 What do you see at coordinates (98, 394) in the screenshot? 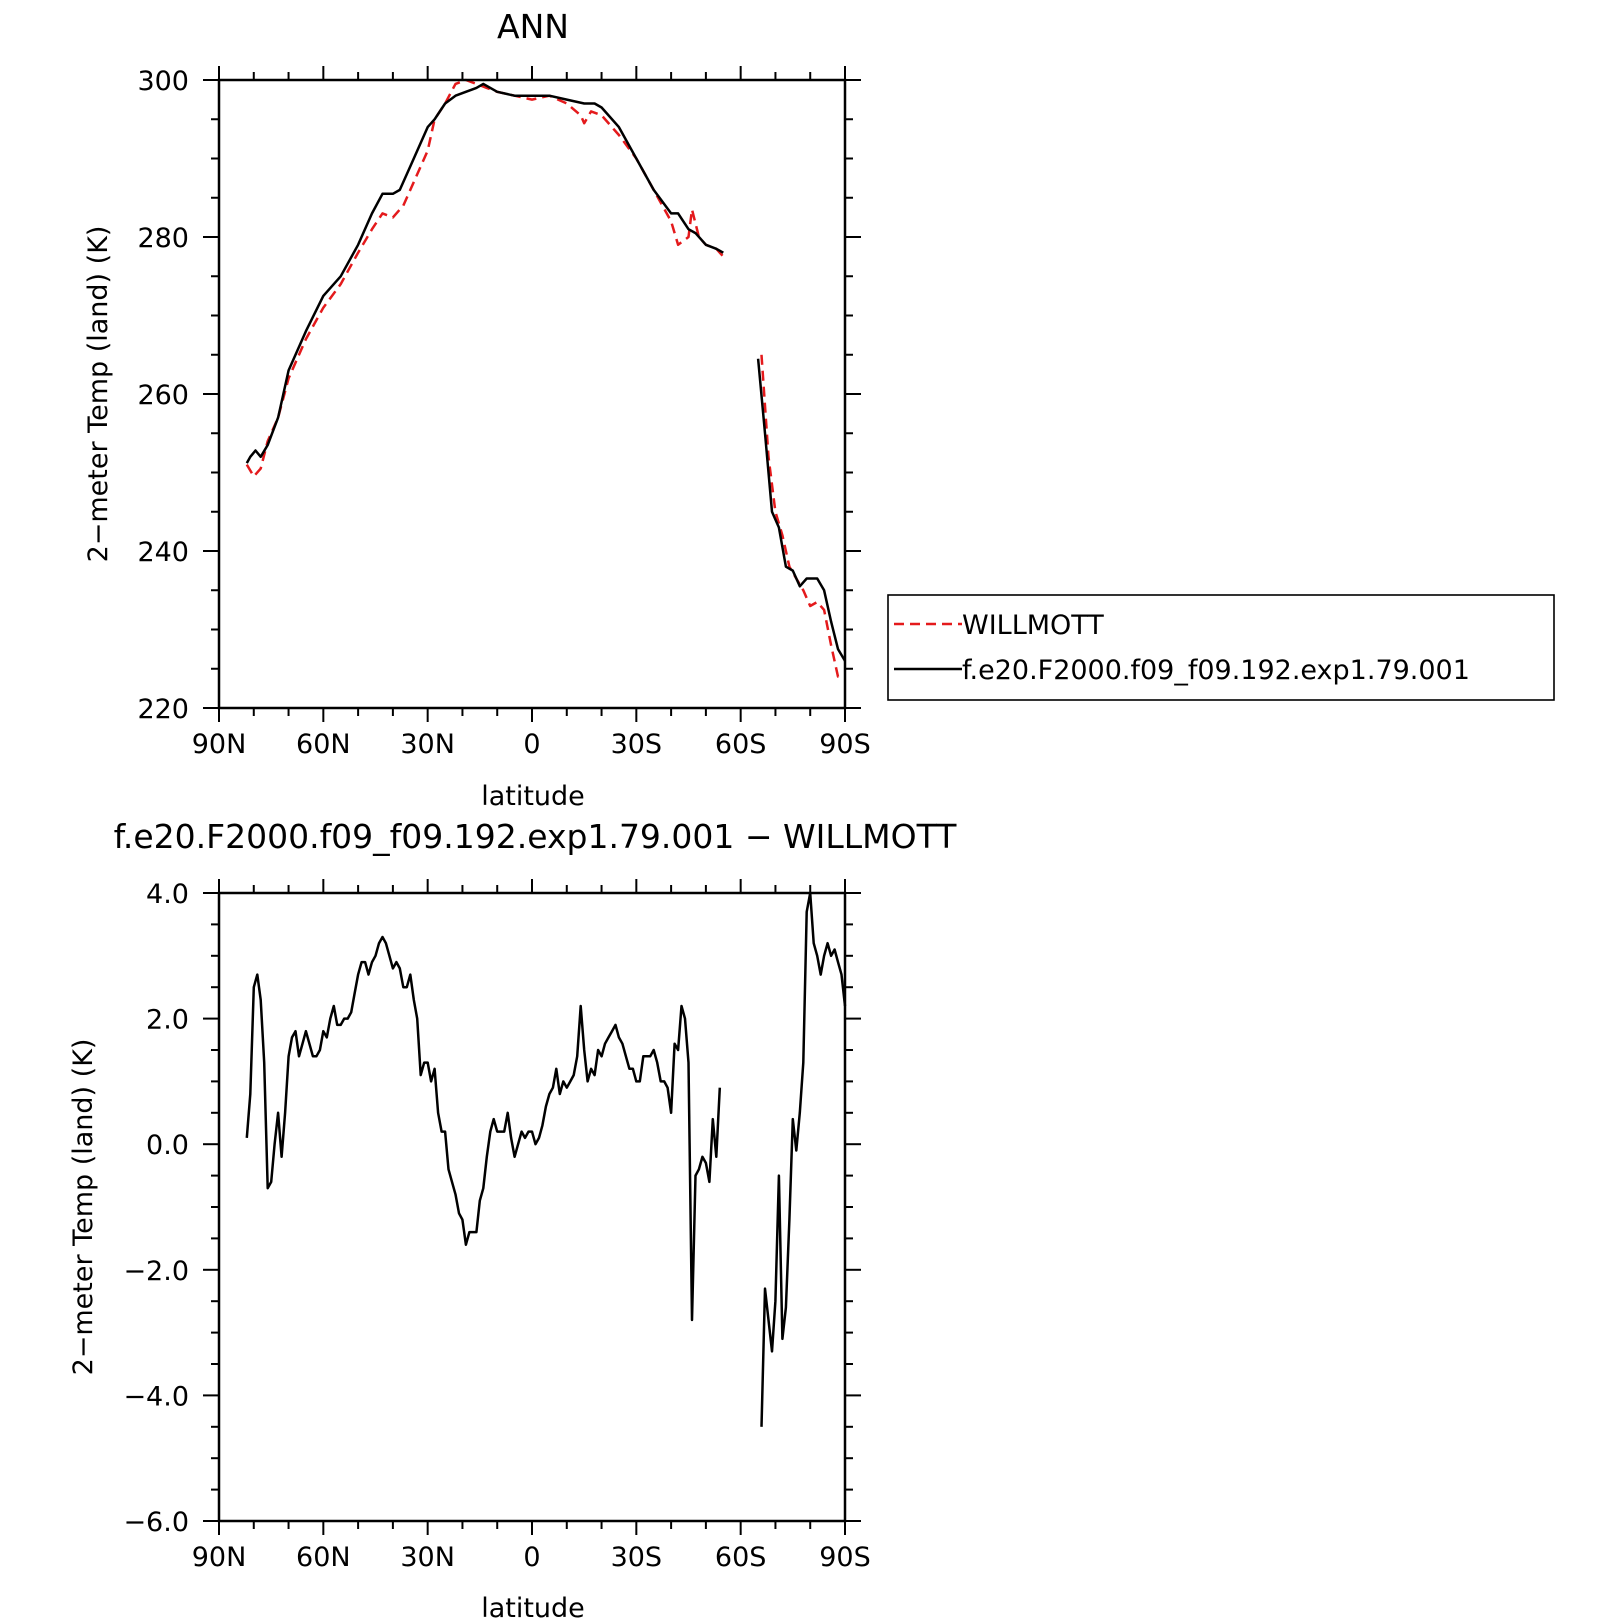
I see `top-y-axis-title: 2−meter Temp (land) (K)` at bounding box center [98, 394].